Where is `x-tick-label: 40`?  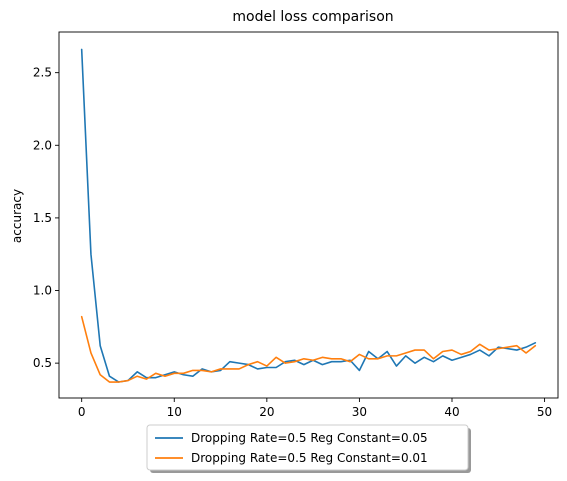 x-tick-label: 40 is located at coordinates (451, 412).